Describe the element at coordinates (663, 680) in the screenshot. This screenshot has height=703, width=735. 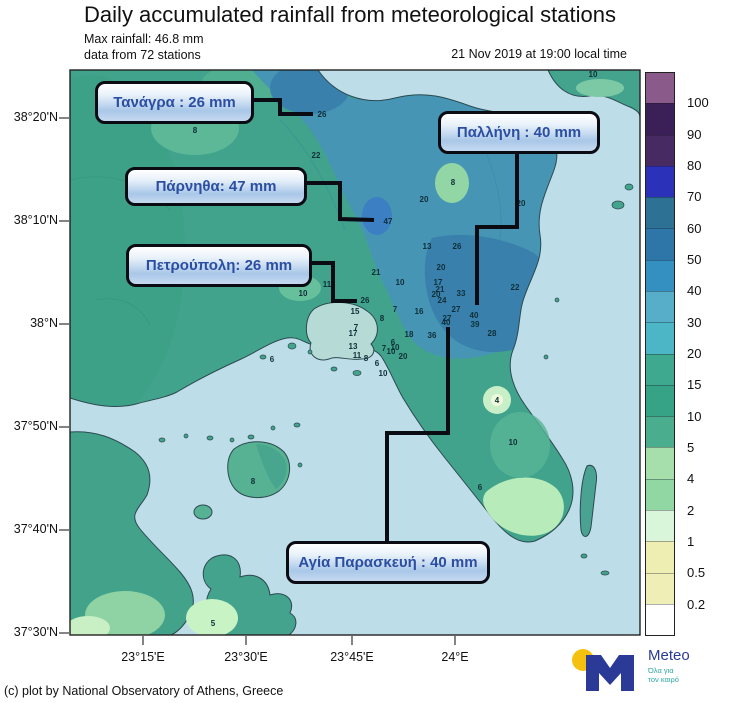
I see `logo-tagline-line2: τον καιρό` at that location.